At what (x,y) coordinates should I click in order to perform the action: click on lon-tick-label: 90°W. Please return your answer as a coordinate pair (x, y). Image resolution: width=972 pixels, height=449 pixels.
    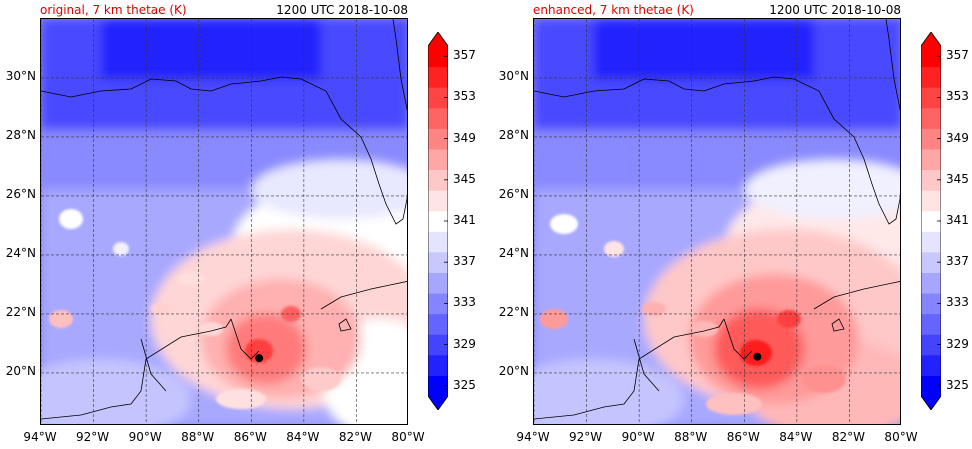
    Looking at the image, I should click on (638, 437).